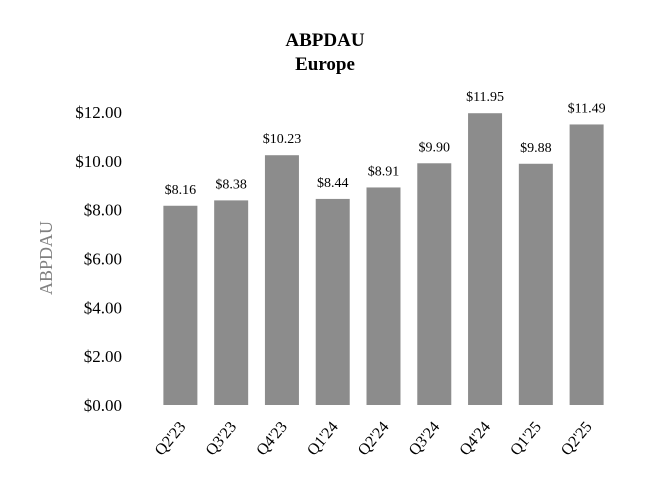 The height and width of the screenshot is (500, 650). I want to click on x-category-label: Q2'23, so click(171, 439).